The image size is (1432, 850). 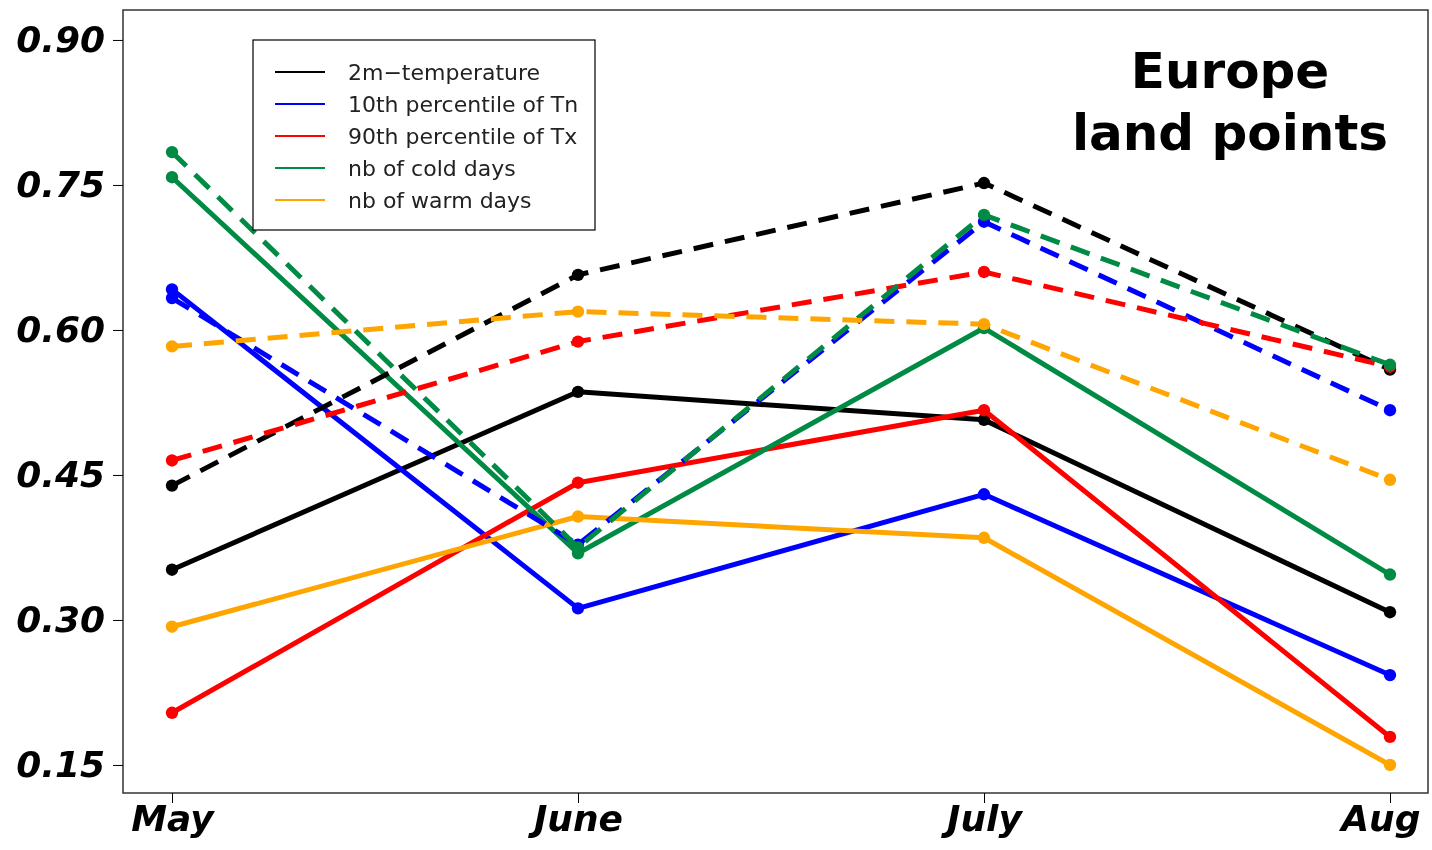 I want to click on legend-label: 10th percentile of Tn, so click(x=463, y=104).